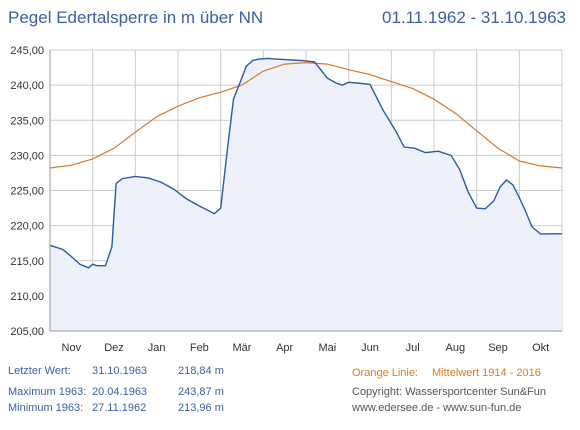  I want to click on x-tick-label: Mär, so click(242, 348).